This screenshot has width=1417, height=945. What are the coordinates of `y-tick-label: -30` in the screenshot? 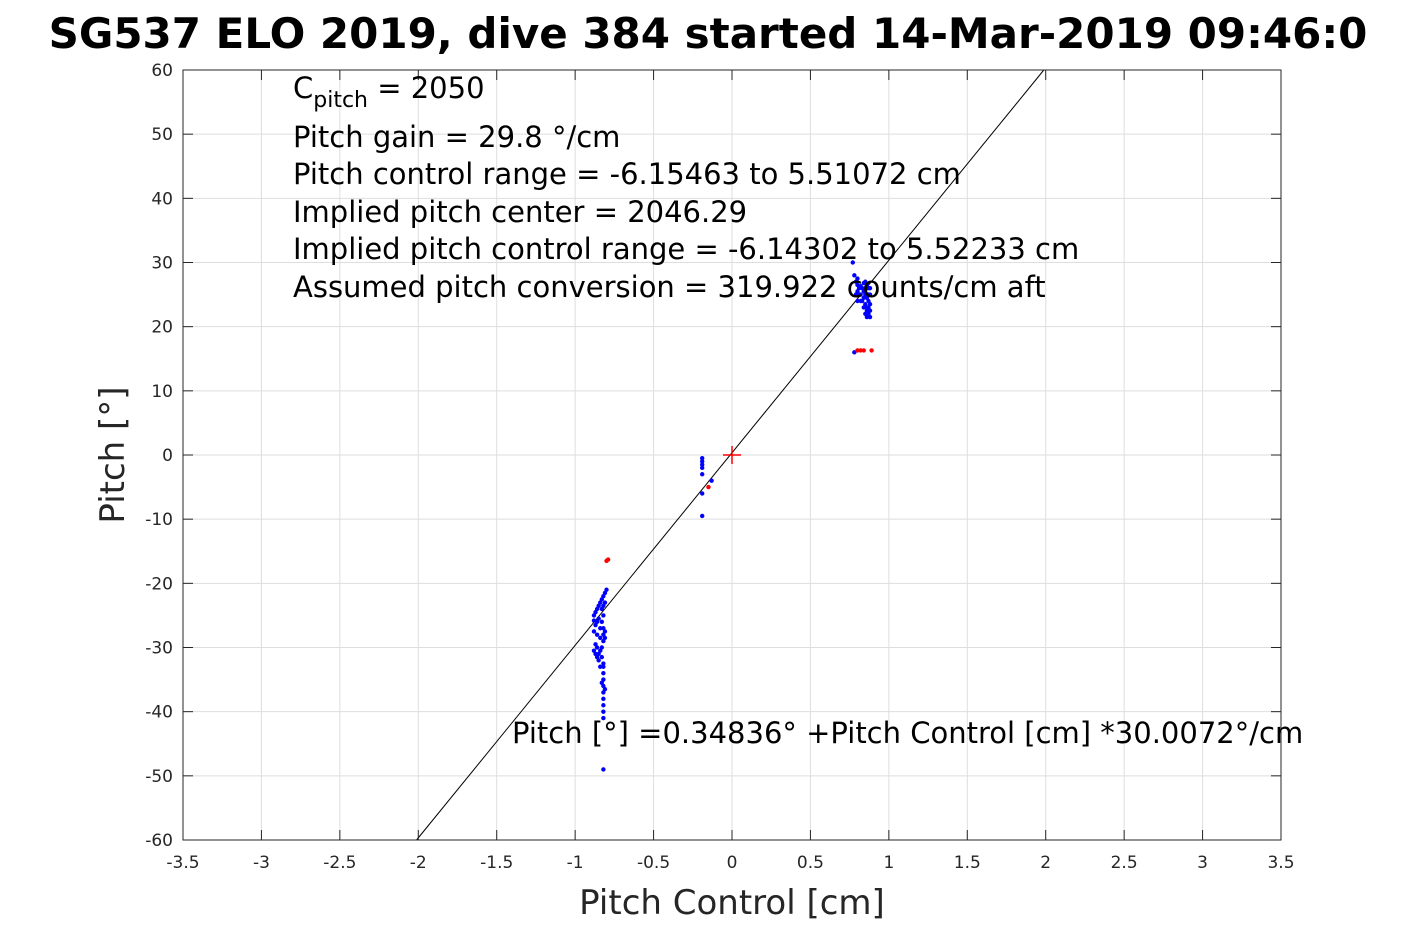 It's located at (159, 649).